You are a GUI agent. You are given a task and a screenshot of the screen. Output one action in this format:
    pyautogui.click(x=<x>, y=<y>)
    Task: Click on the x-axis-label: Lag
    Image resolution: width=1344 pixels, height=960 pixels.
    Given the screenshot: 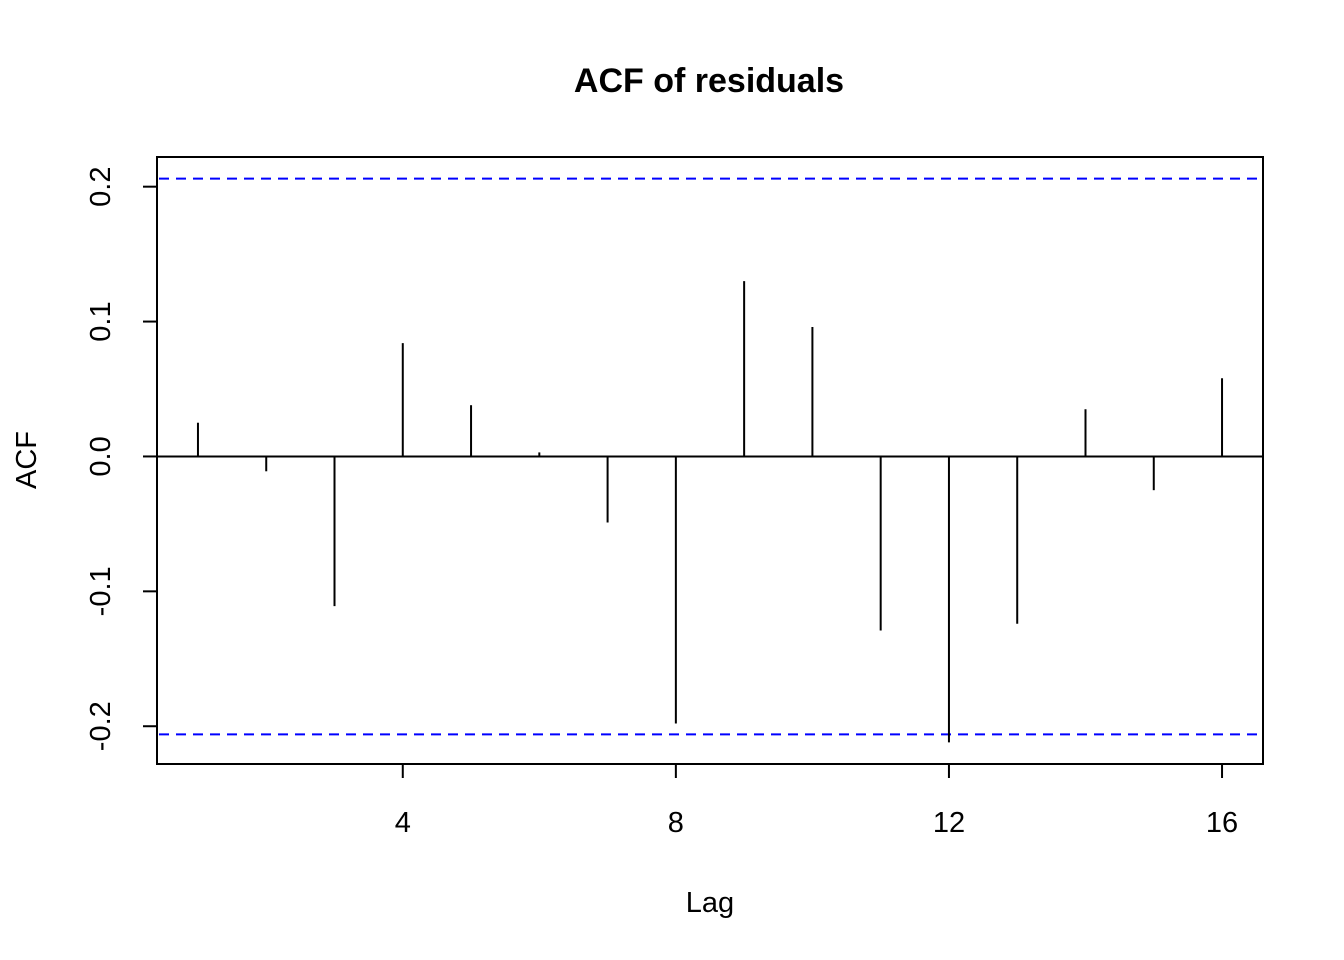 What is the action you would take?
    pyautogui.click(x=710, y=903)
    